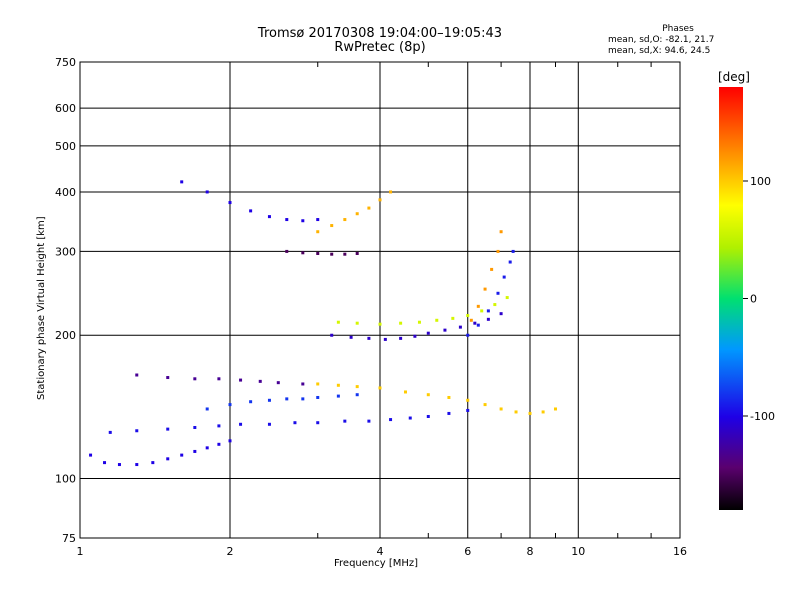  Describe the element at coordinates (380, 33) in the screenshot. I see `chart-title: Tromsø 20170308 19:04:00–19:05:43` at that location.